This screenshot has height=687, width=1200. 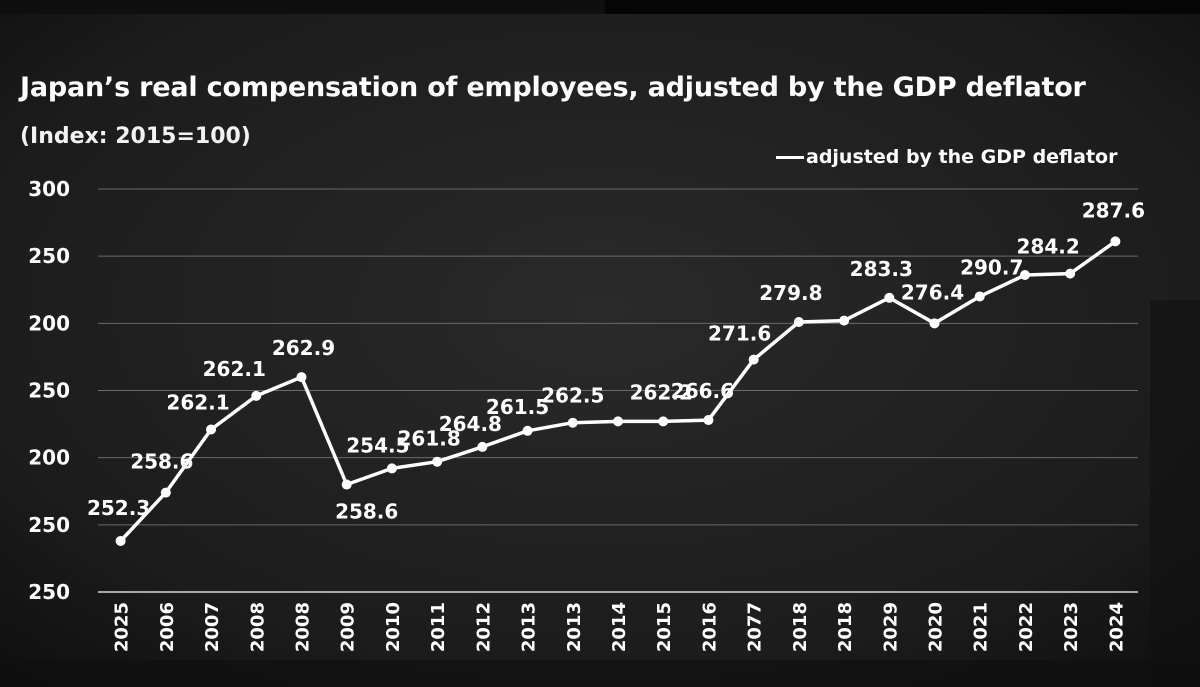 What do you see at coordinates (49, 189) in the screenshot?
I see `y-tick-label: 300` at bounding box center [49, 189].